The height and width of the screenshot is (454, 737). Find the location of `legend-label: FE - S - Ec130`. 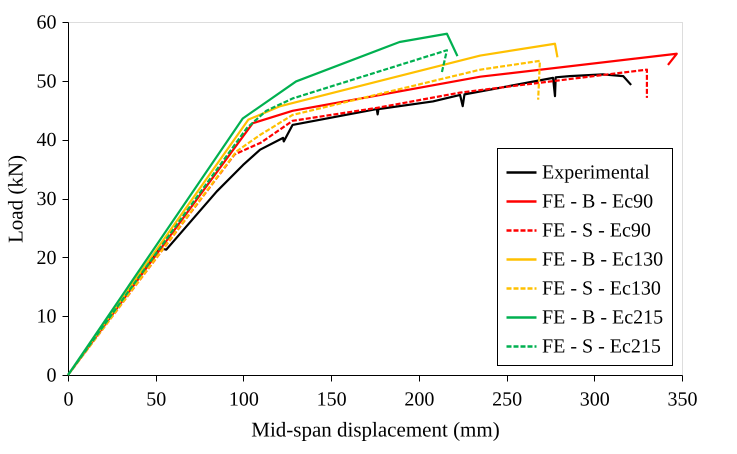

legend-label: FE - S - Ec130 is located at coordinates (601, 289).